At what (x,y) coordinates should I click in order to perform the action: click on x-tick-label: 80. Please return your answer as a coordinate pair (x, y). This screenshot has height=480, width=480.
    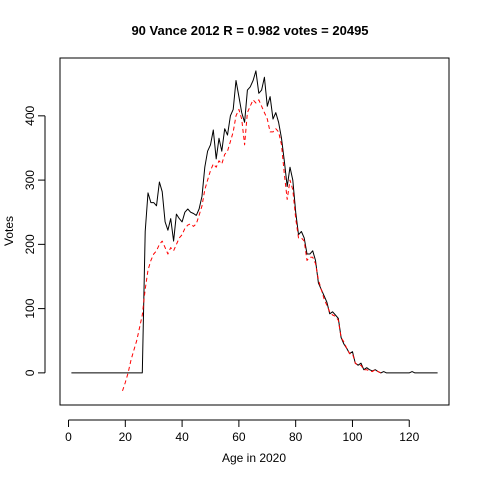
    Looking at the image, I should click on (296, 437).